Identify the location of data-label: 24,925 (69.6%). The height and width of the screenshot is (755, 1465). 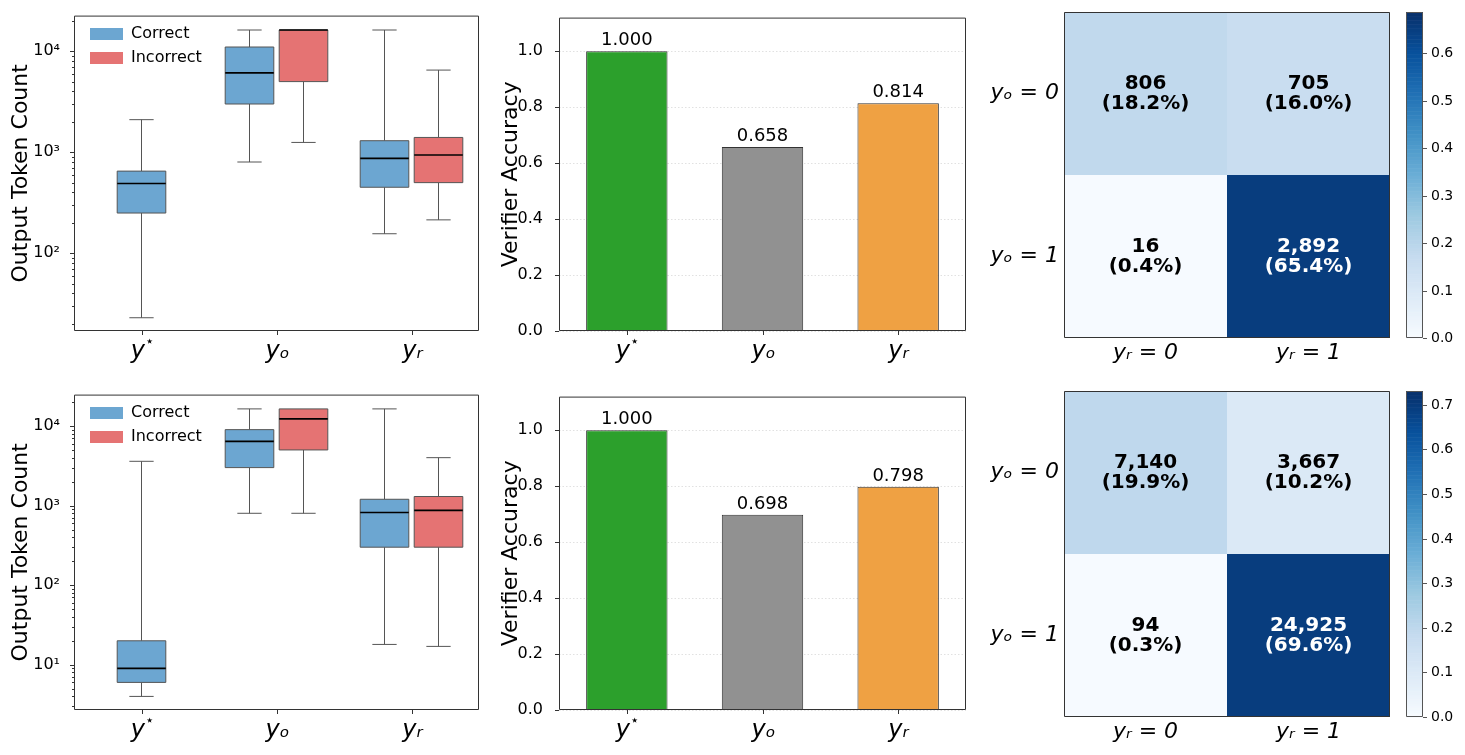
(1308, 633).